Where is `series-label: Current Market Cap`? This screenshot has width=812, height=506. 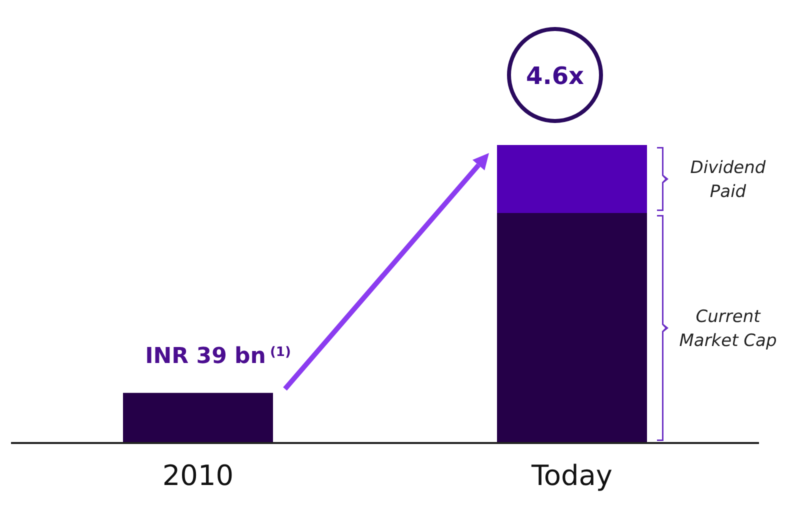
series-label: Current Market Cap is located at coordinates (728, 328).